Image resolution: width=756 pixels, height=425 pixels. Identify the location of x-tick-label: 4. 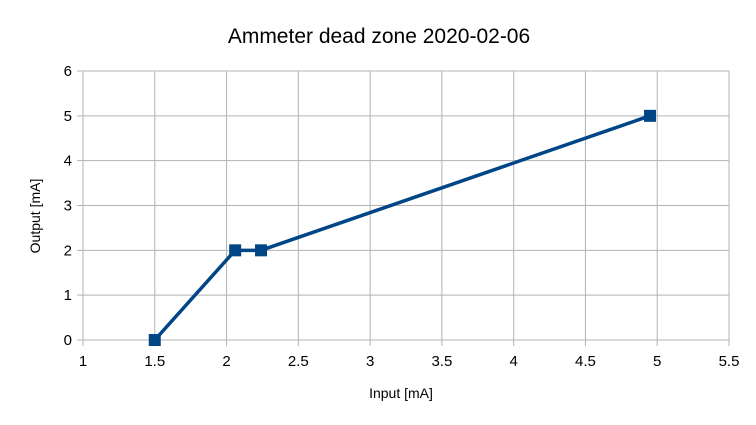
(513, 361).